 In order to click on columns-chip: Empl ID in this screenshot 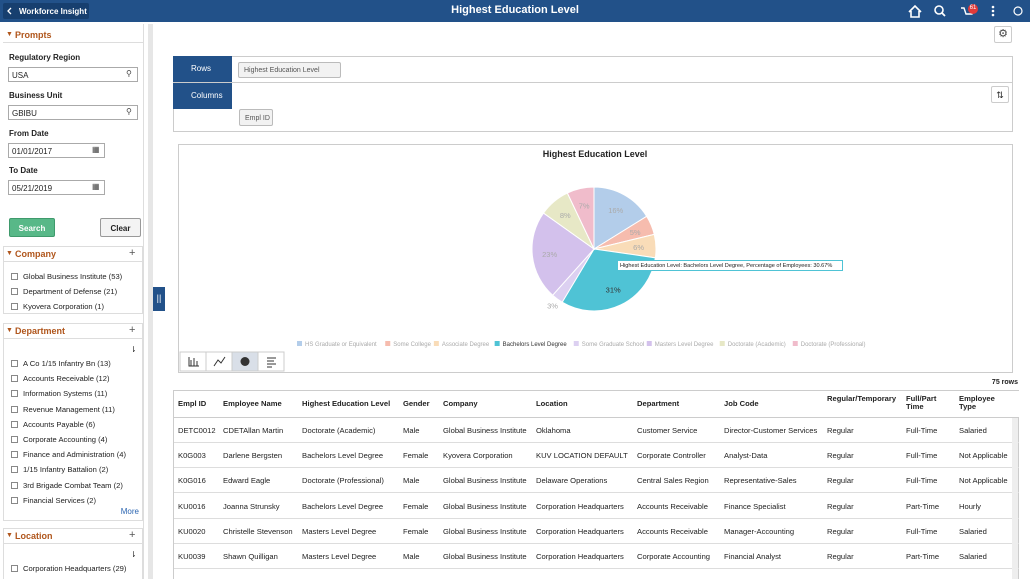, I will do `click(256, 117)`.